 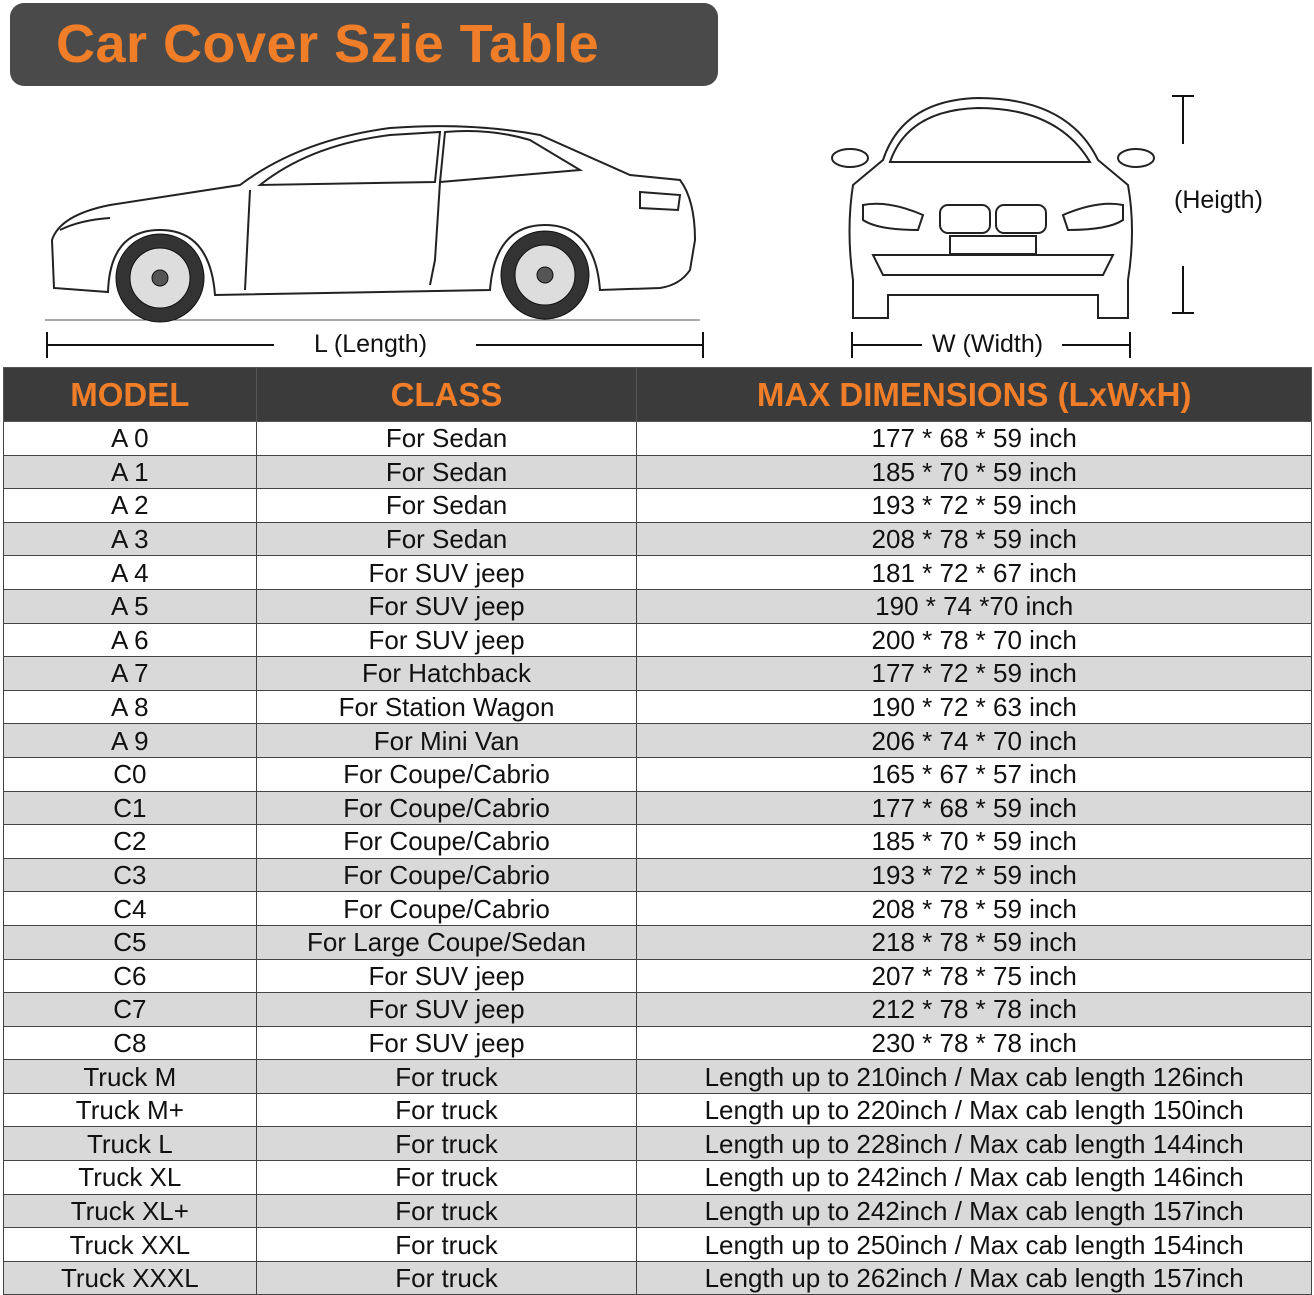 What do you see at coordinates (130, 438) in the screenshot?
I see `model-cell: A 0` at bounding box center [130, 438].